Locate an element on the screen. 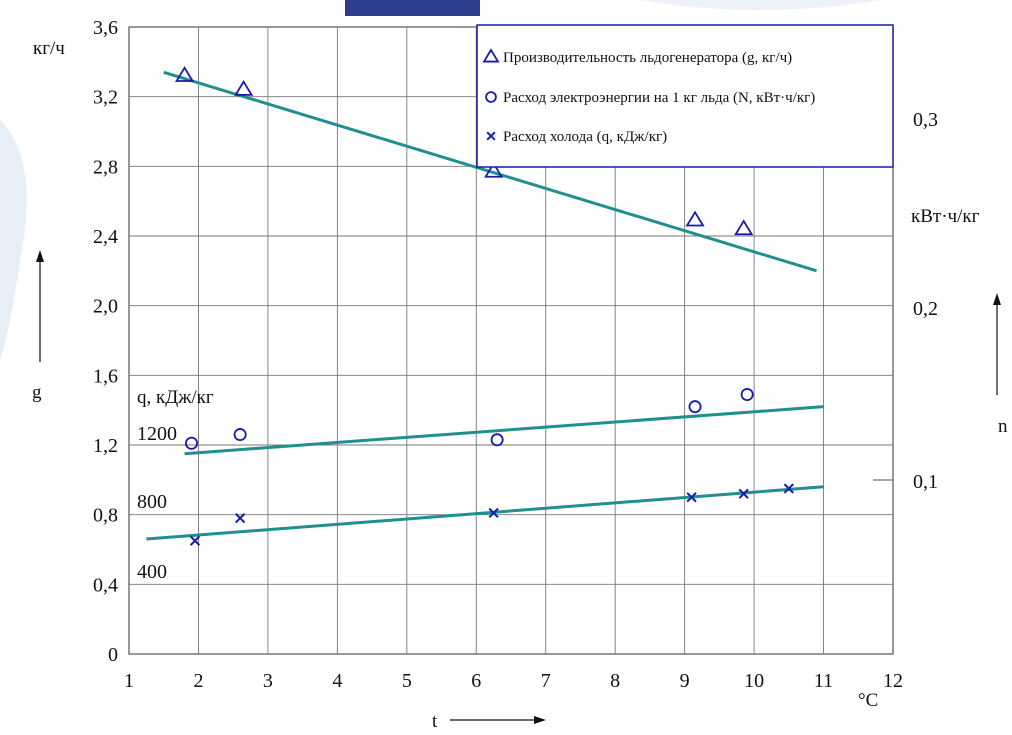  x-tick-label: 9 is located at coordinates (685, 681).